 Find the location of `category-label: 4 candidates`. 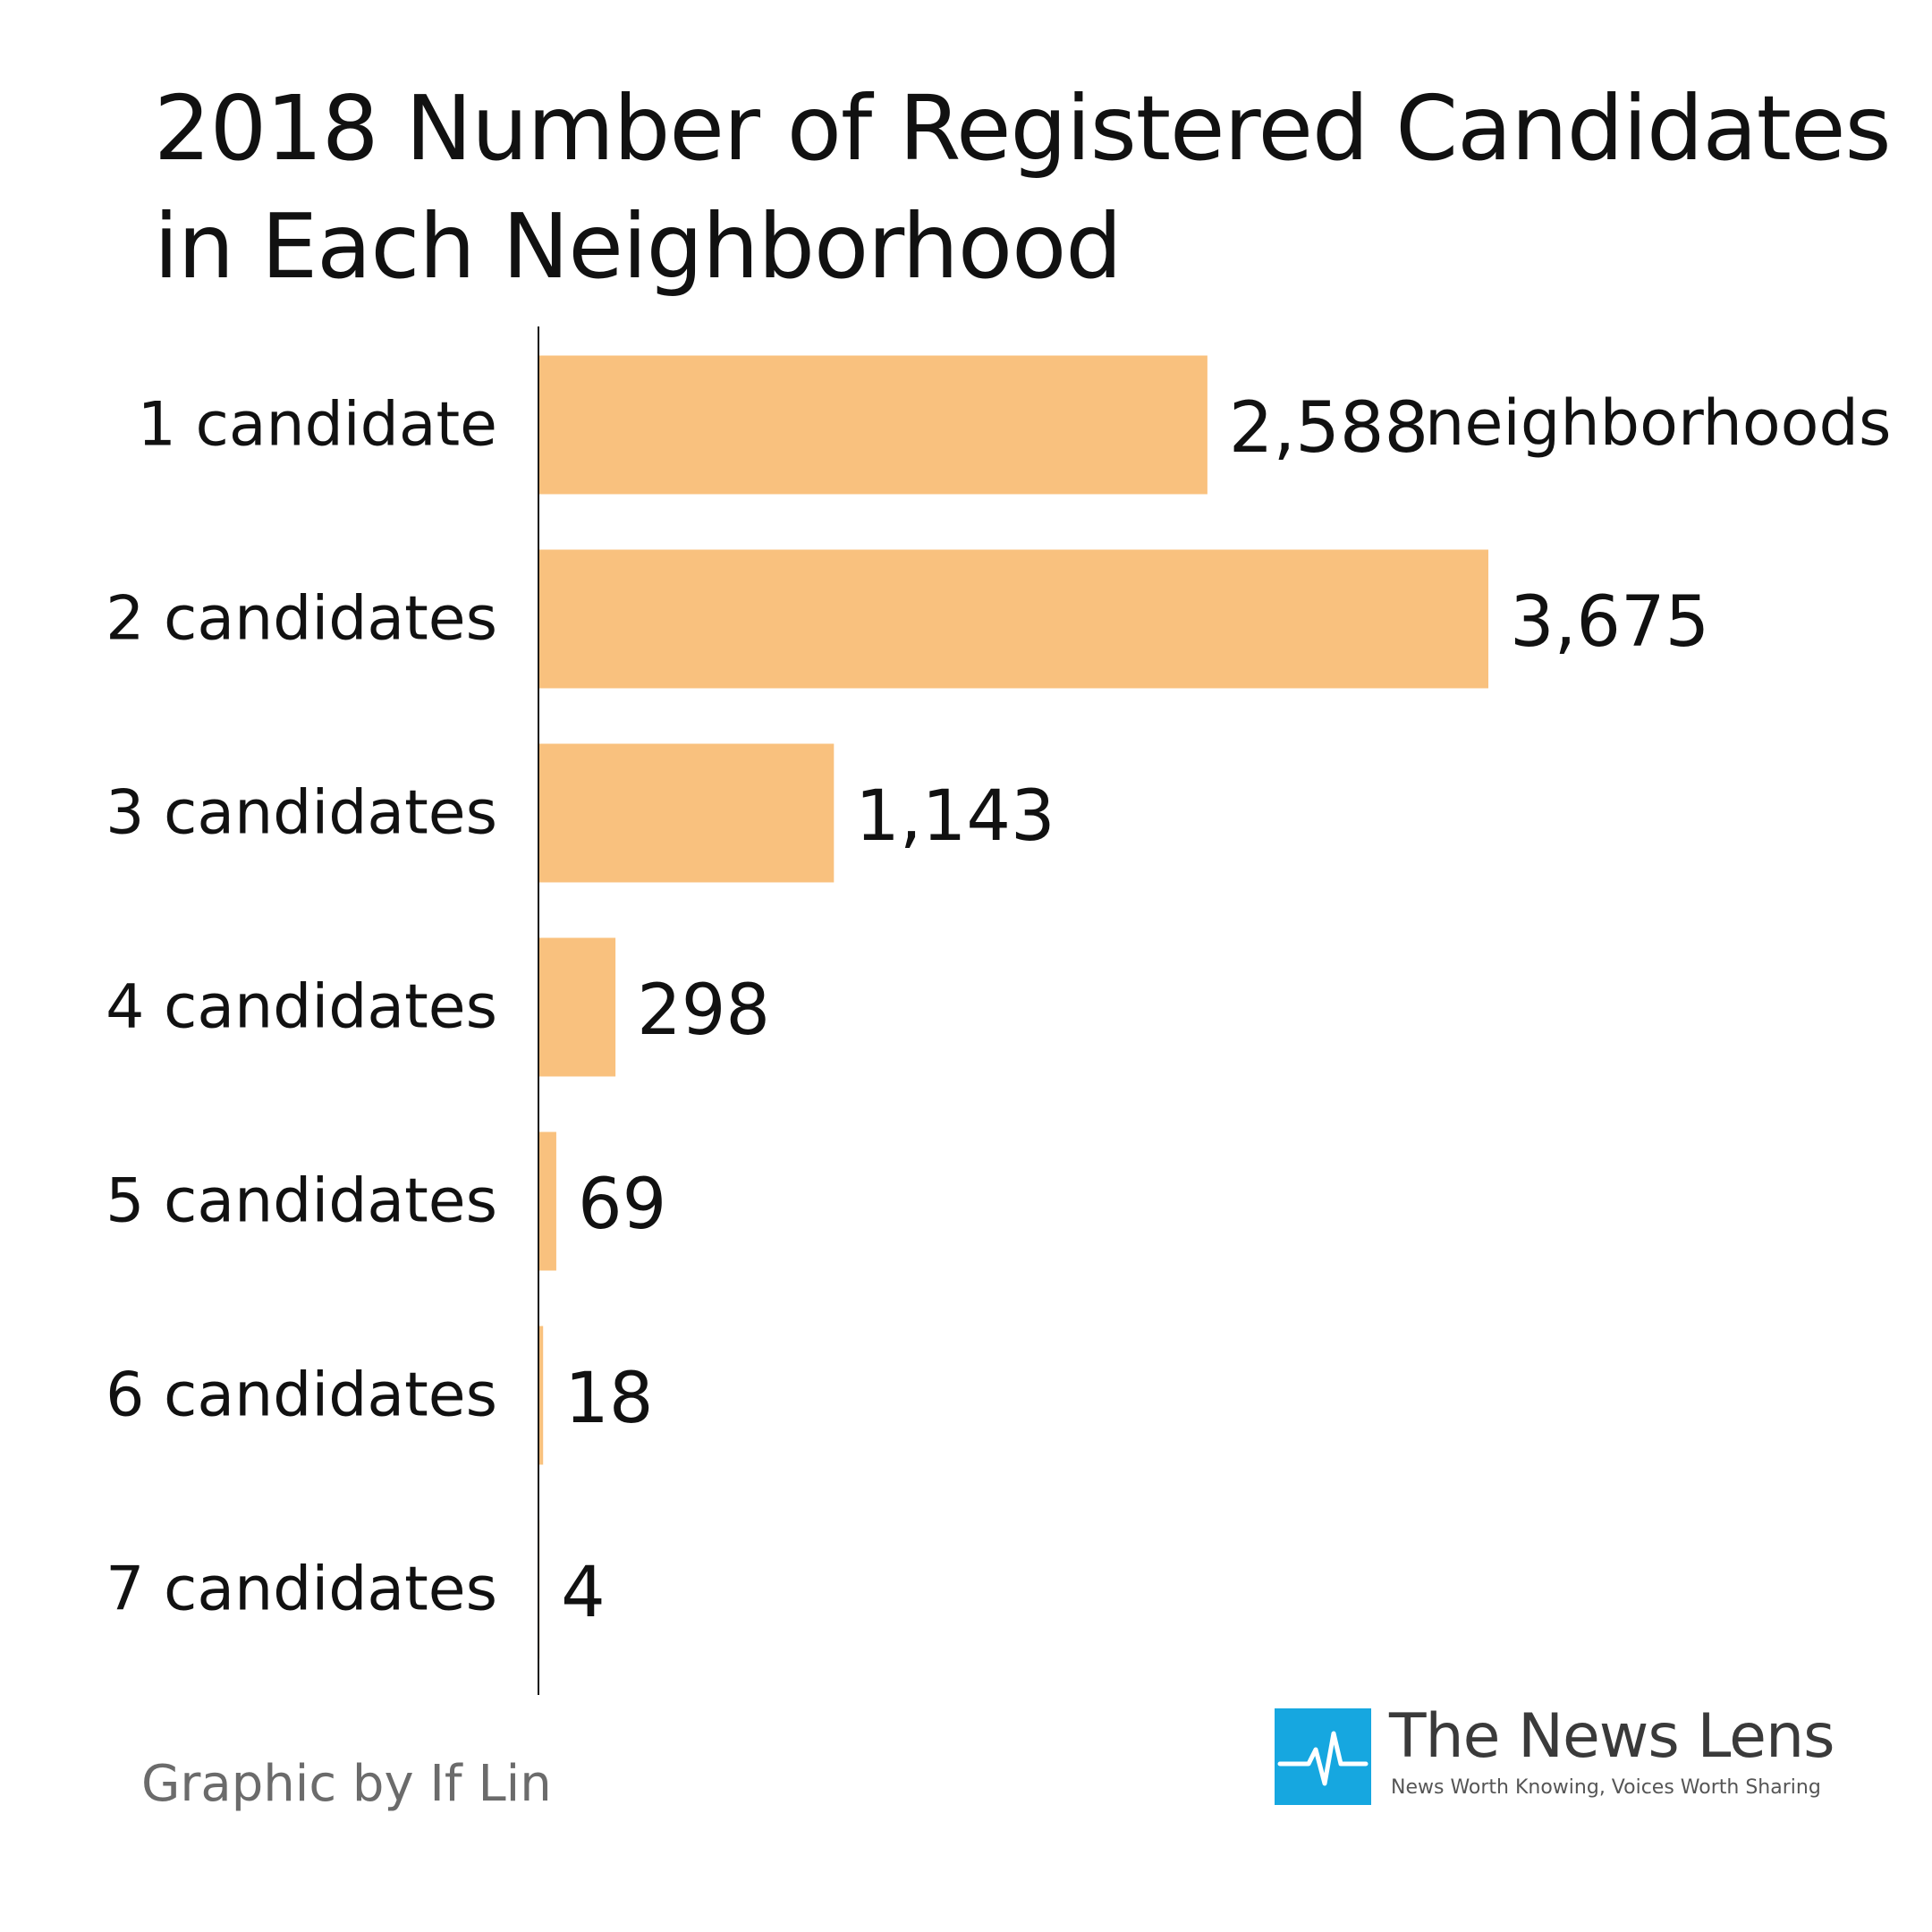

category-label: 4 candidates is located at coordinates (301, 1007).